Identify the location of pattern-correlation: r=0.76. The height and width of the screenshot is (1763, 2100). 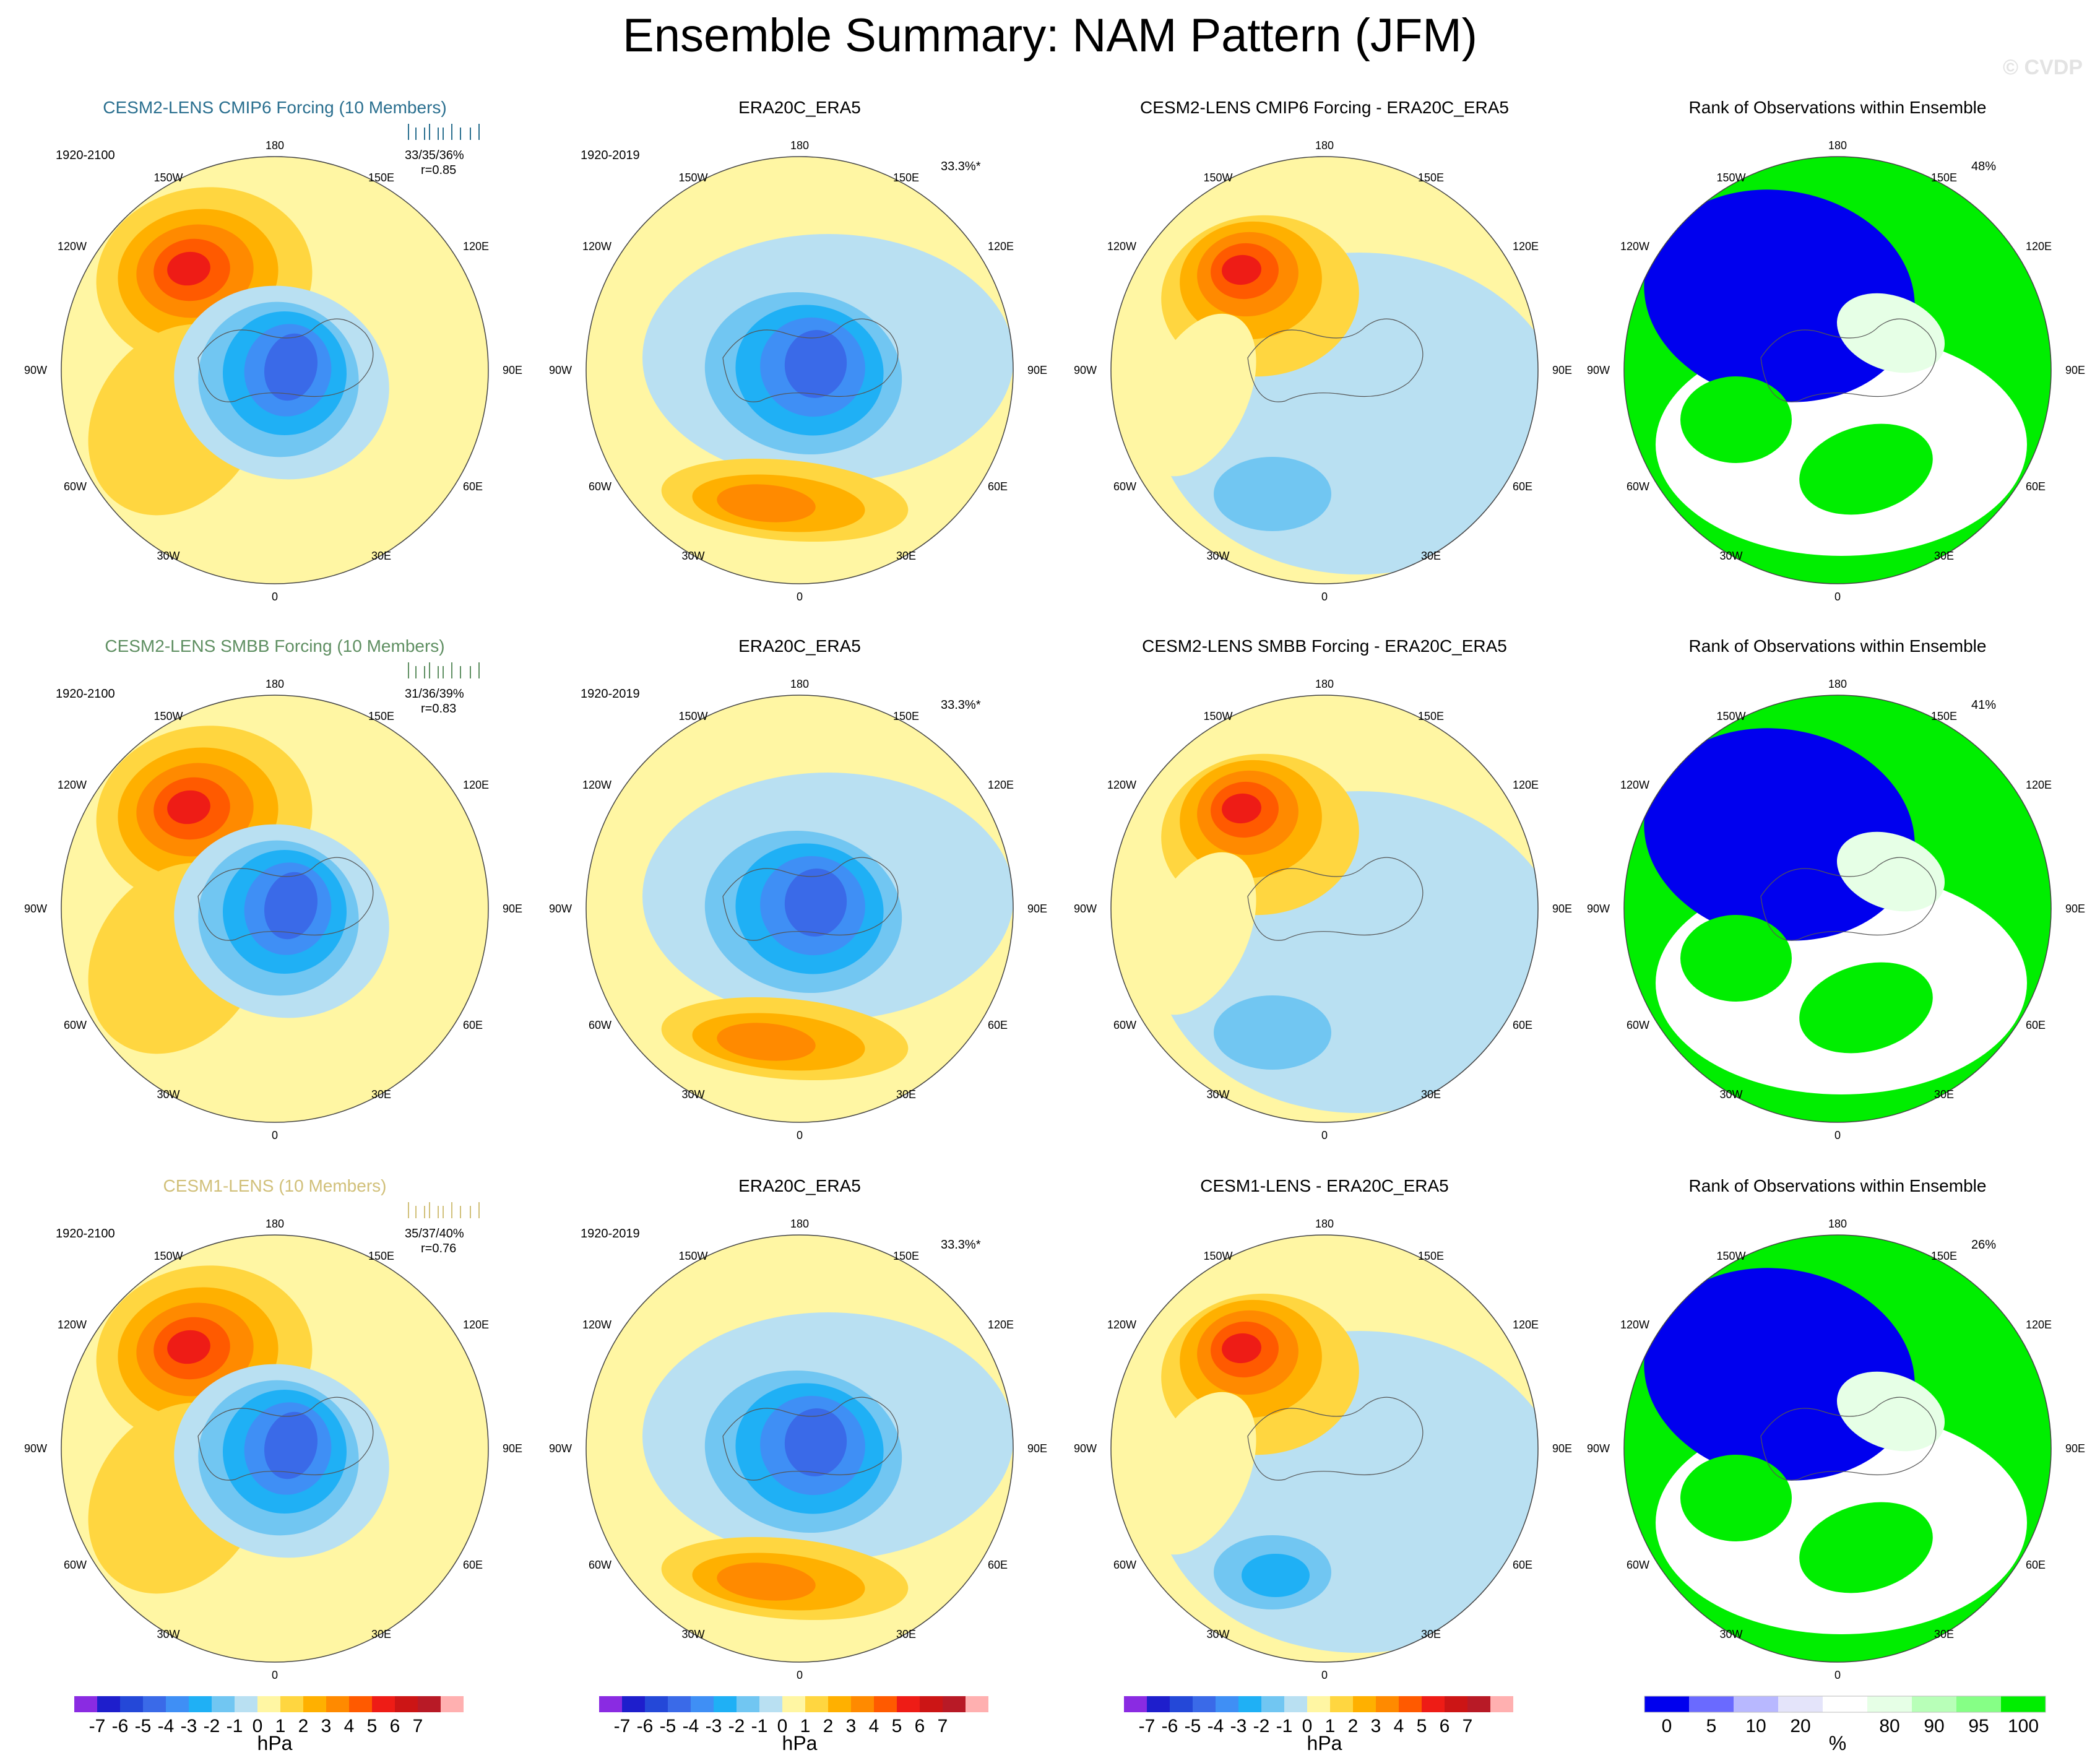
(439, 1248).